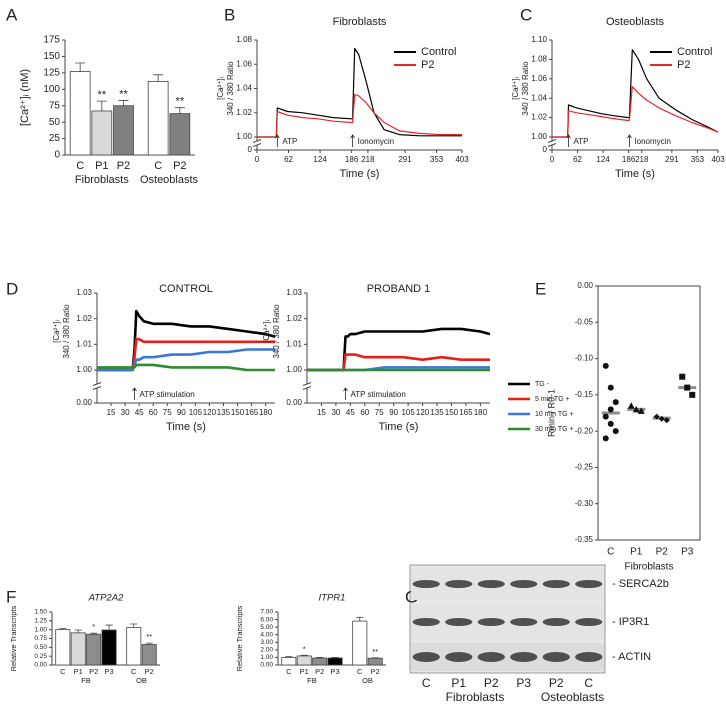  Describe the element at coordinates (57, 155) in the screenshot. I see `y-tick-label: 0` at that location.